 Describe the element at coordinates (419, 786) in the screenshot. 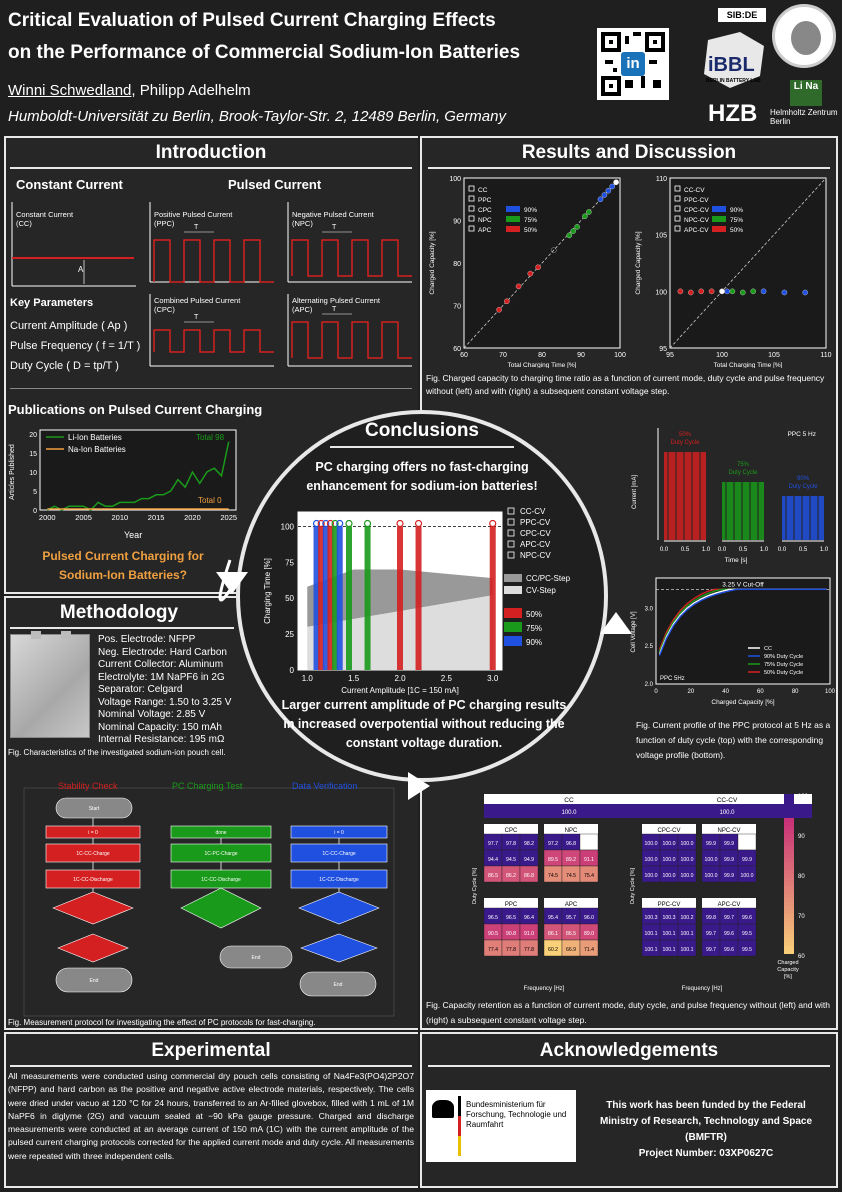

I see `arrow-bottom-icon` at that location.